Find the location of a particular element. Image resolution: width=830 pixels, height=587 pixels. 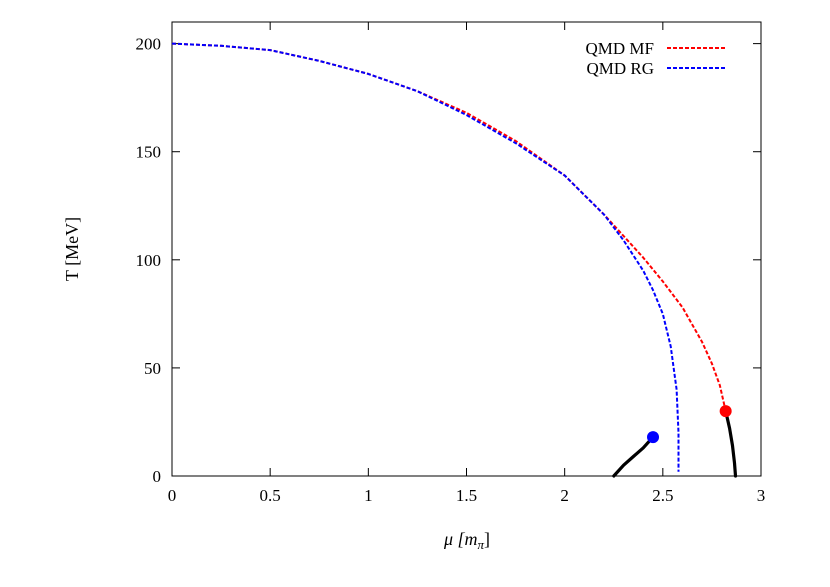

x-tick-label: 1 is located at coordinates (368, 495).